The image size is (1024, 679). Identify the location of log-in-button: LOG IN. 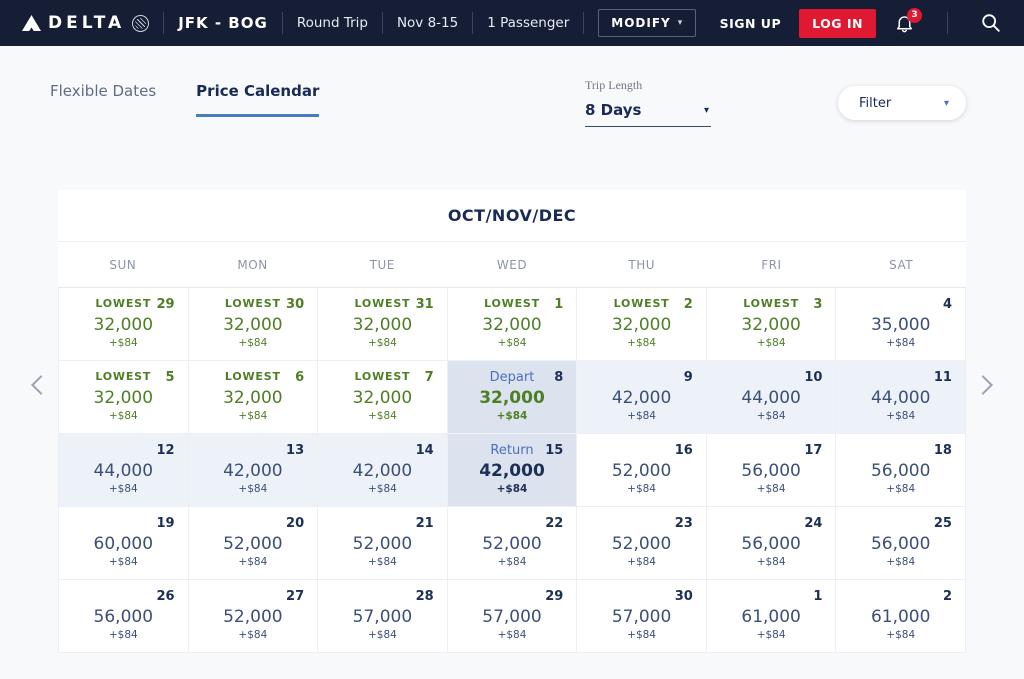
(837, 23).